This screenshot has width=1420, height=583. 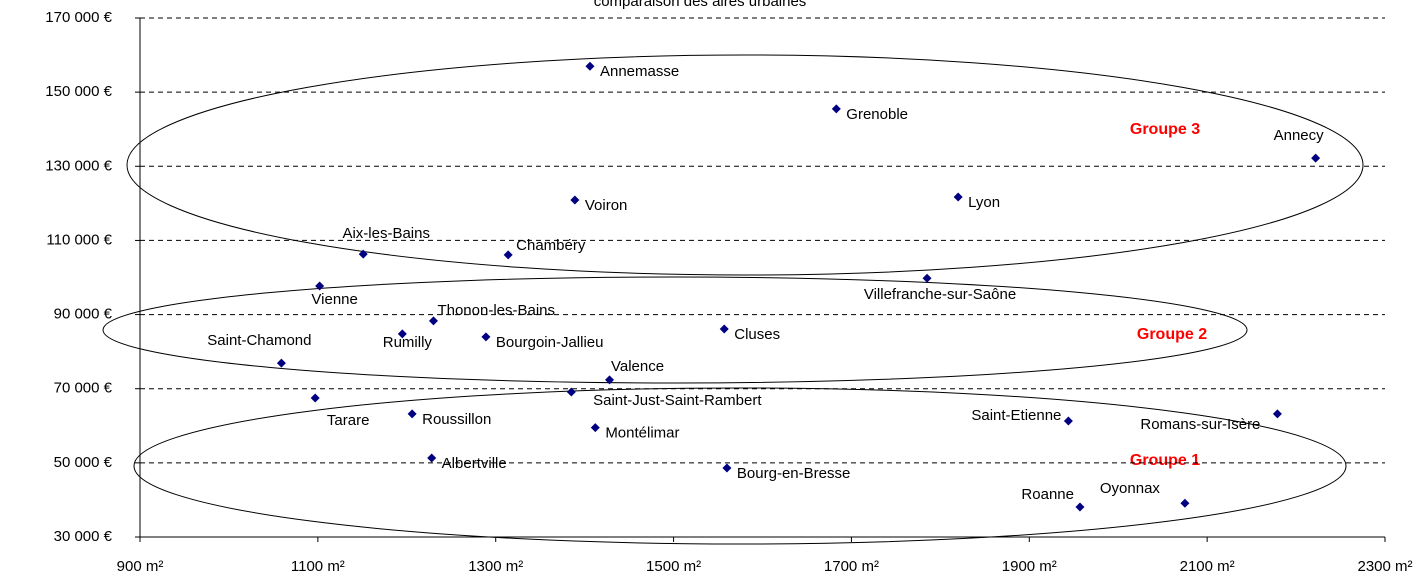 I want to click on point-label: Saint-Chamond, so click(x=259, y=340).